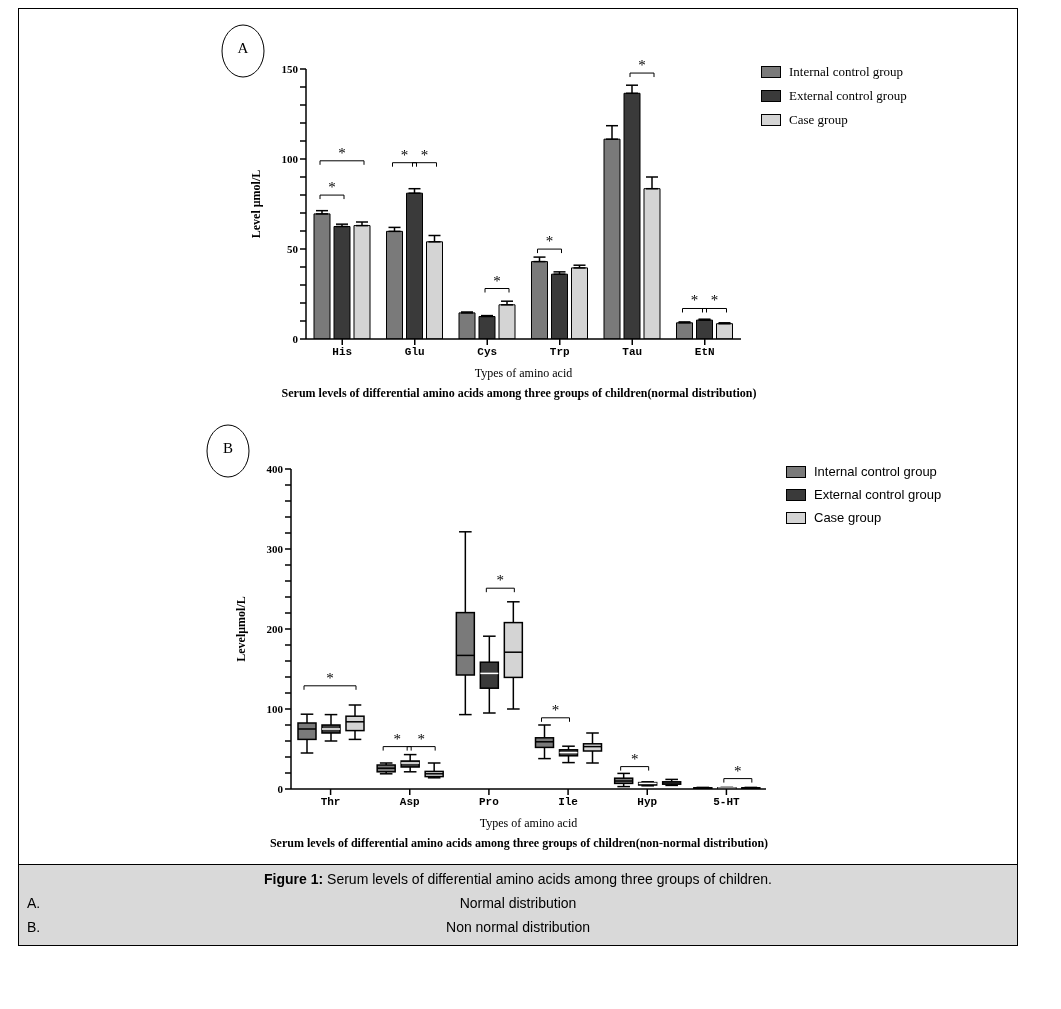 The height and width of the screenshot is (1009, 1061). I want to click on text: B., so click(34, 927).